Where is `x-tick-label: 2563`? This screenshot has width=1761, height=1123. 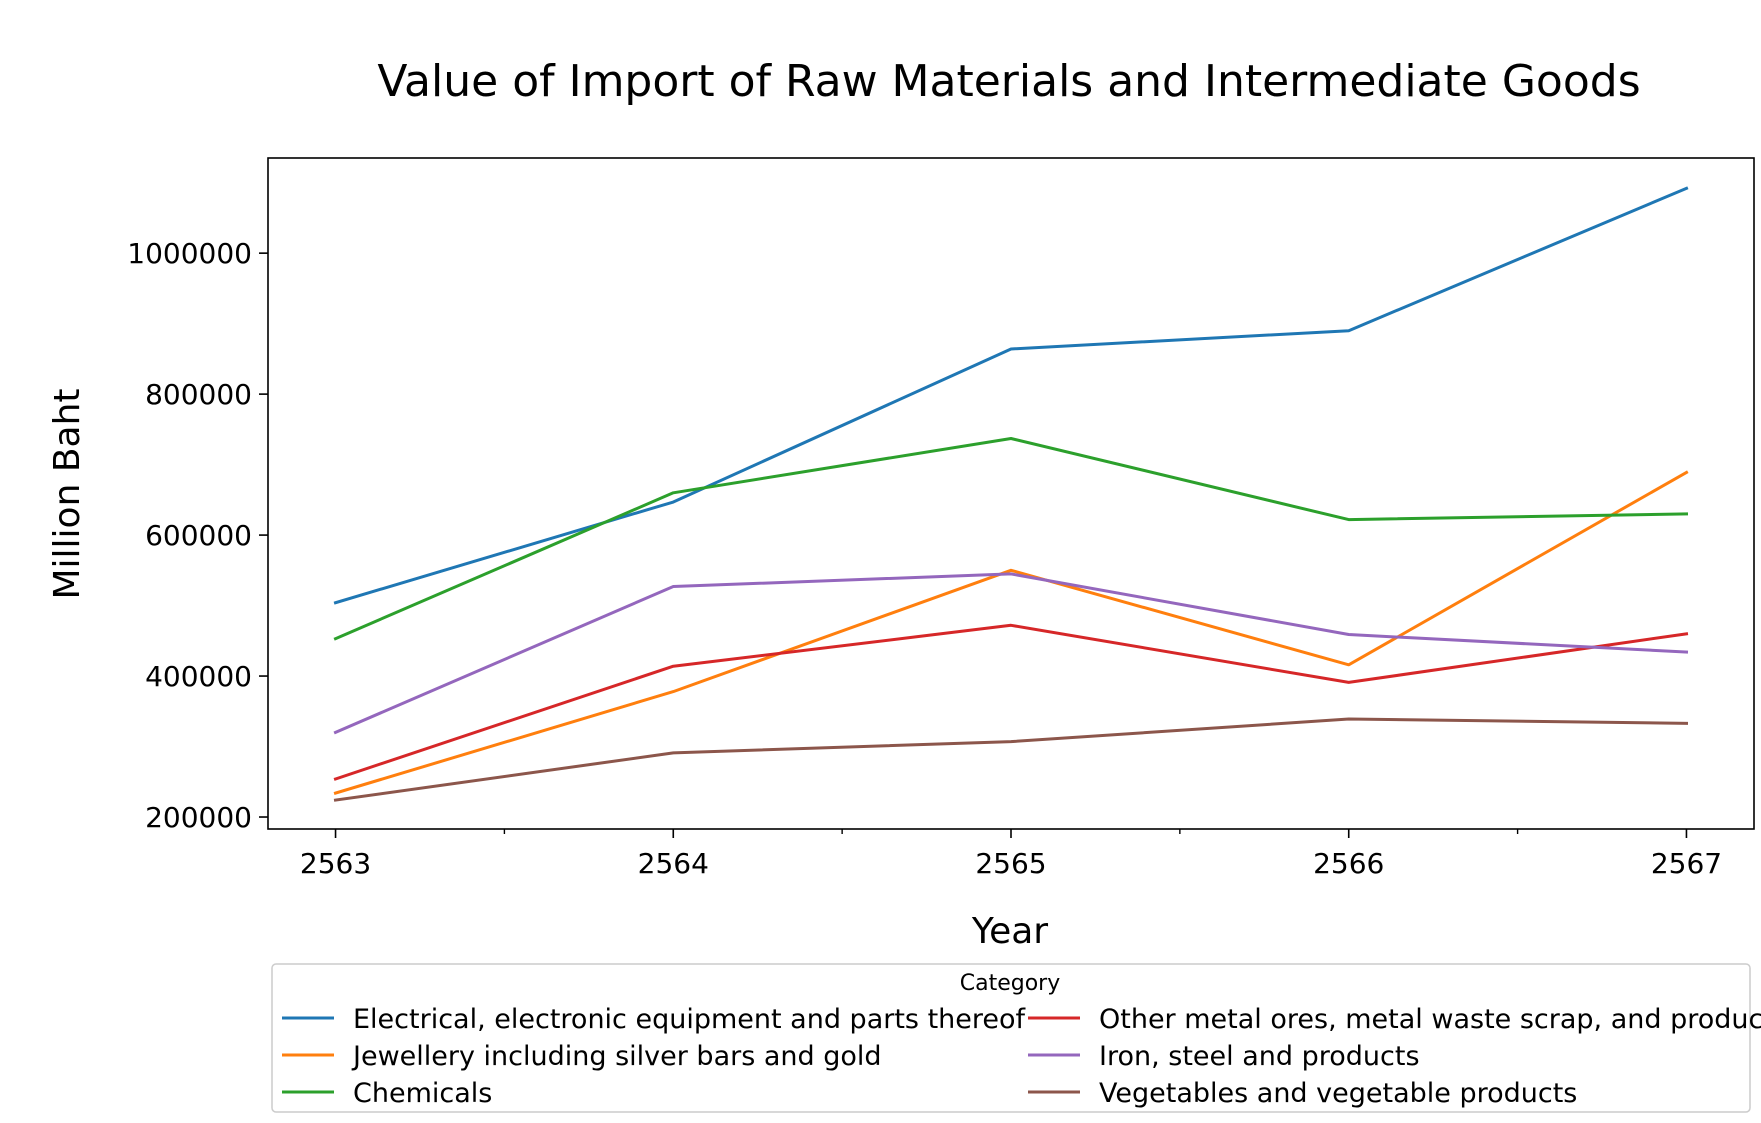 x-tick-label: 2563 is located at coordinates (335, 863).